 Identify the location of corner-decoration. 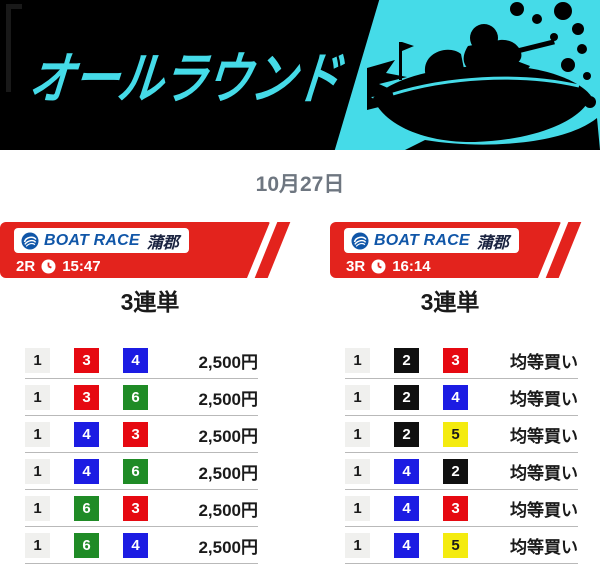
(14, 48).